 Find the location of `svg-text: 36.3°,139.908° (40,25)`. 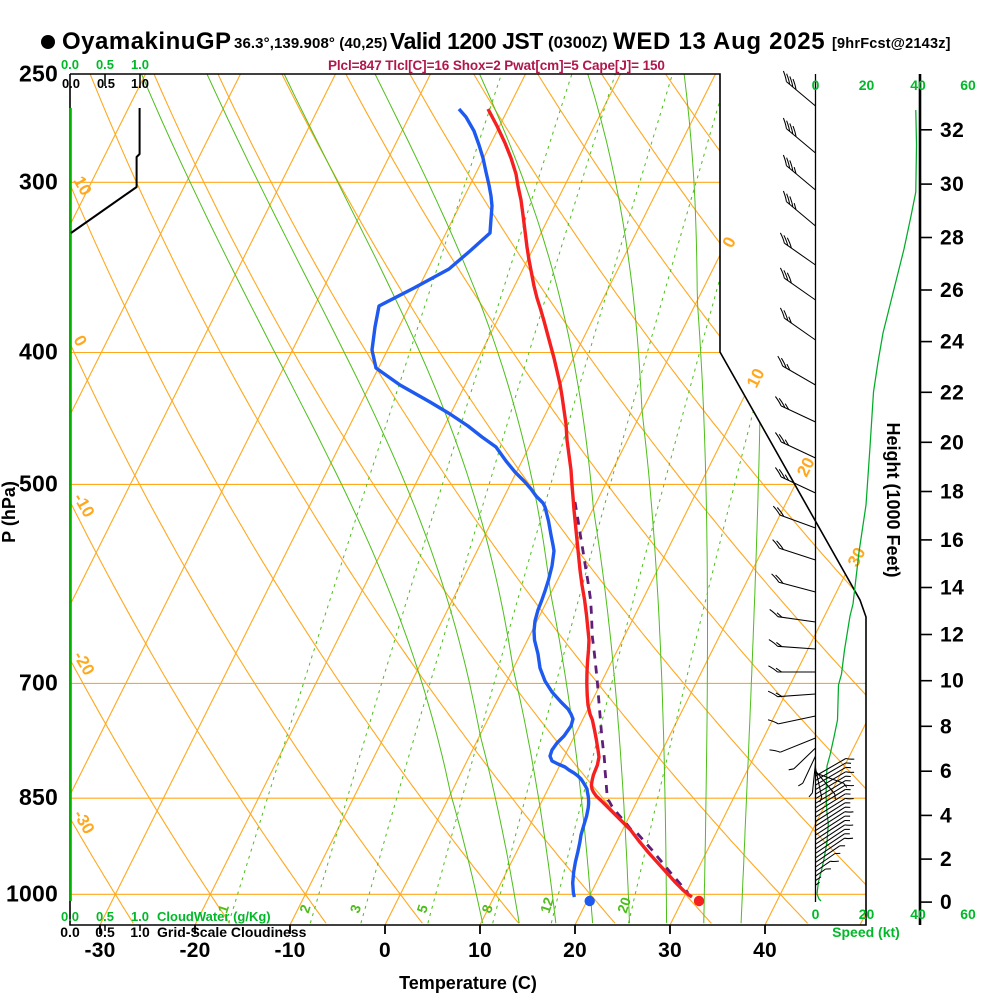

svg-text: 36.3°,139.908° (40,25) is located at coordinates (310, 43).